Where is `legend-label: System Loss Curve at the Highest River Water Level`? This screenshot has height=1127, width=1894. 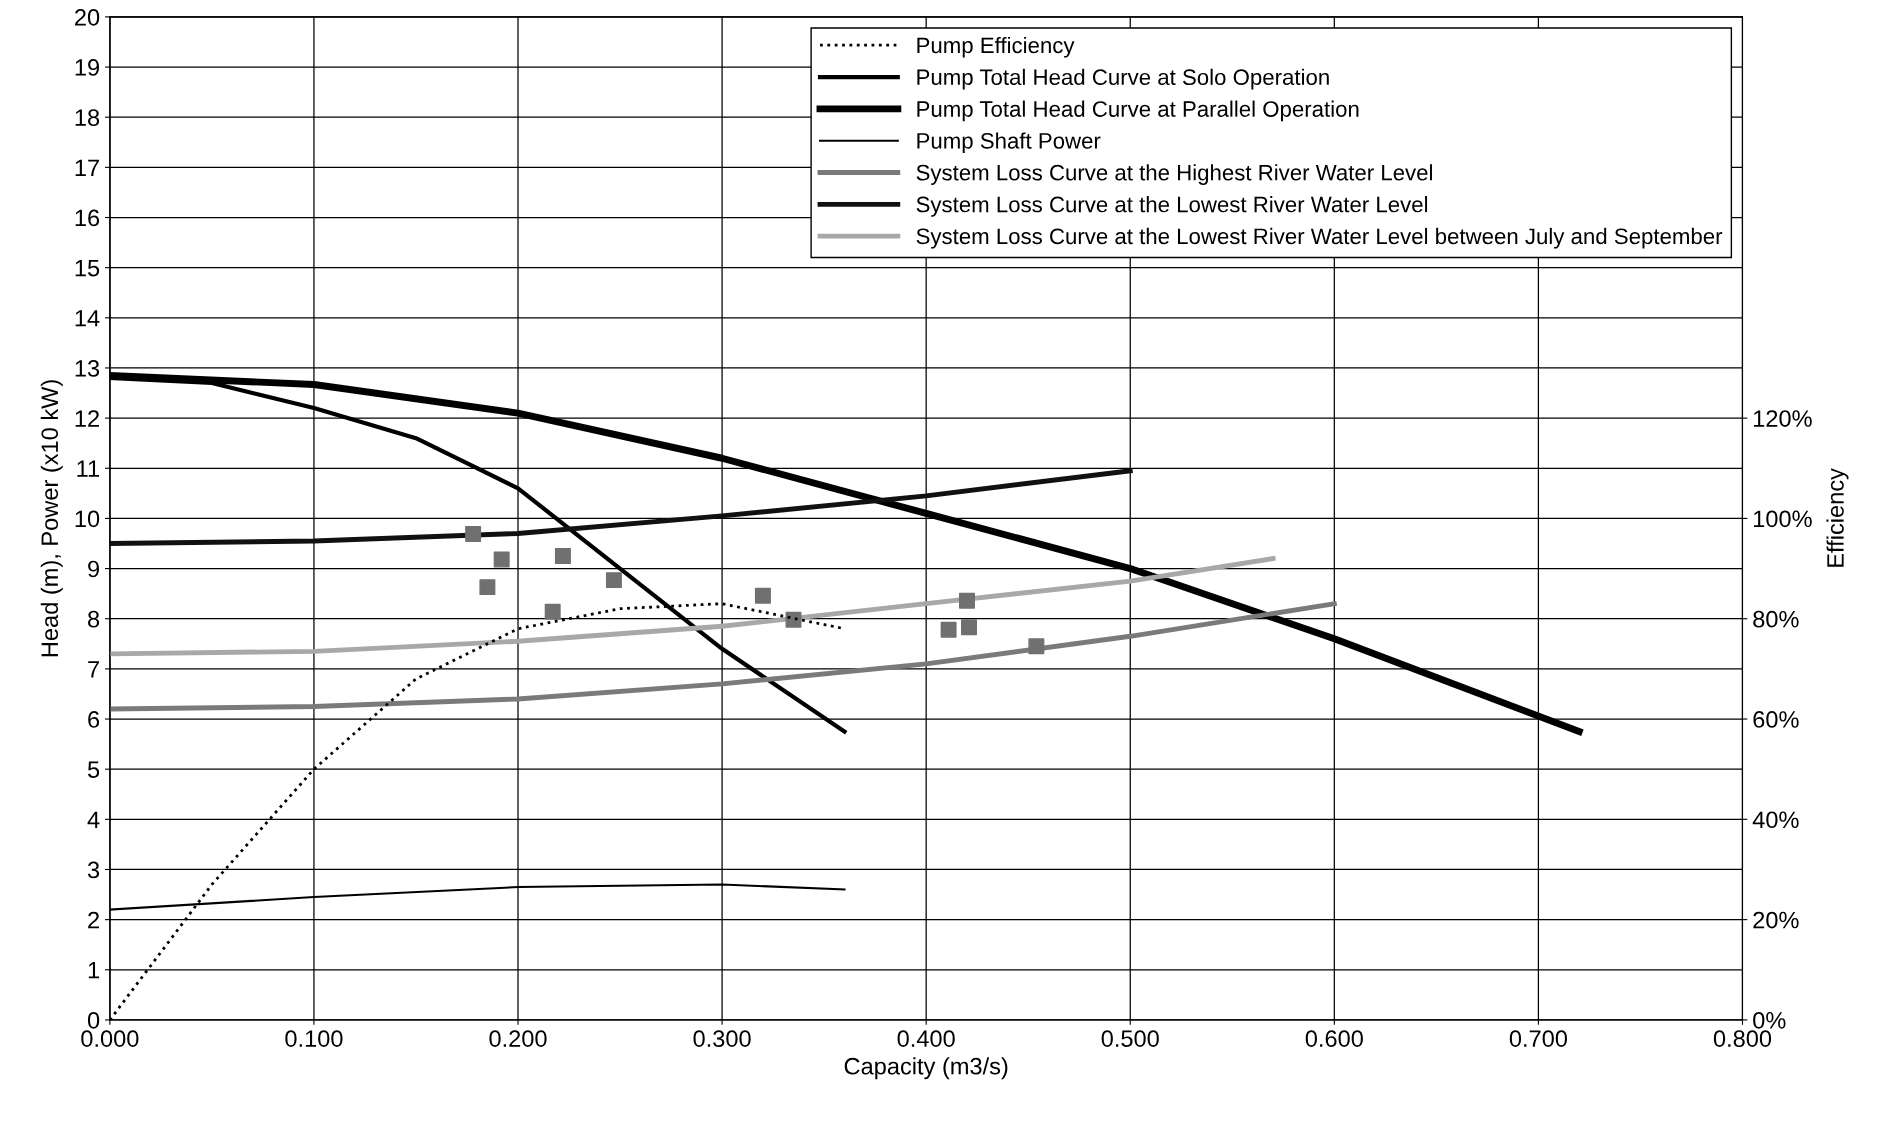
legend-label: System Loss Curve at the Highest River Water Level is located at coordinates (1174, 174).